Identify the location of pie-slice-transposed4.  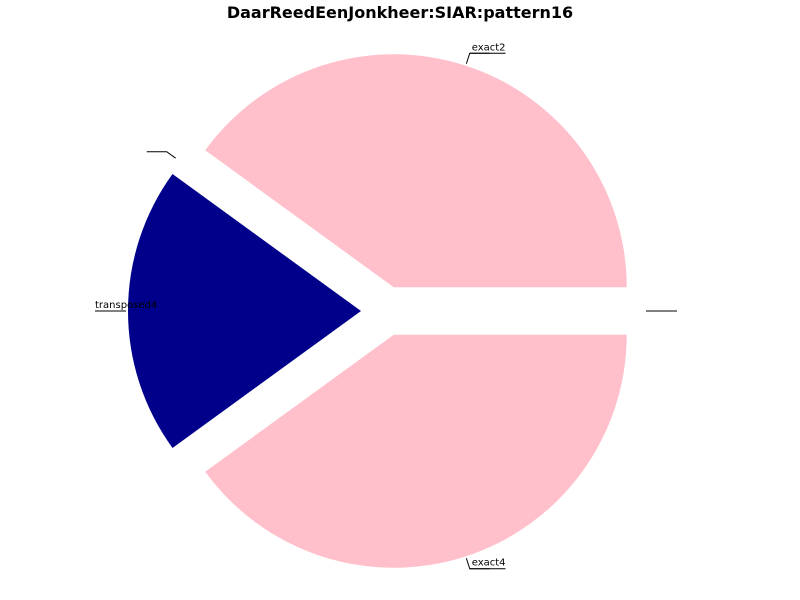
(244, 311).